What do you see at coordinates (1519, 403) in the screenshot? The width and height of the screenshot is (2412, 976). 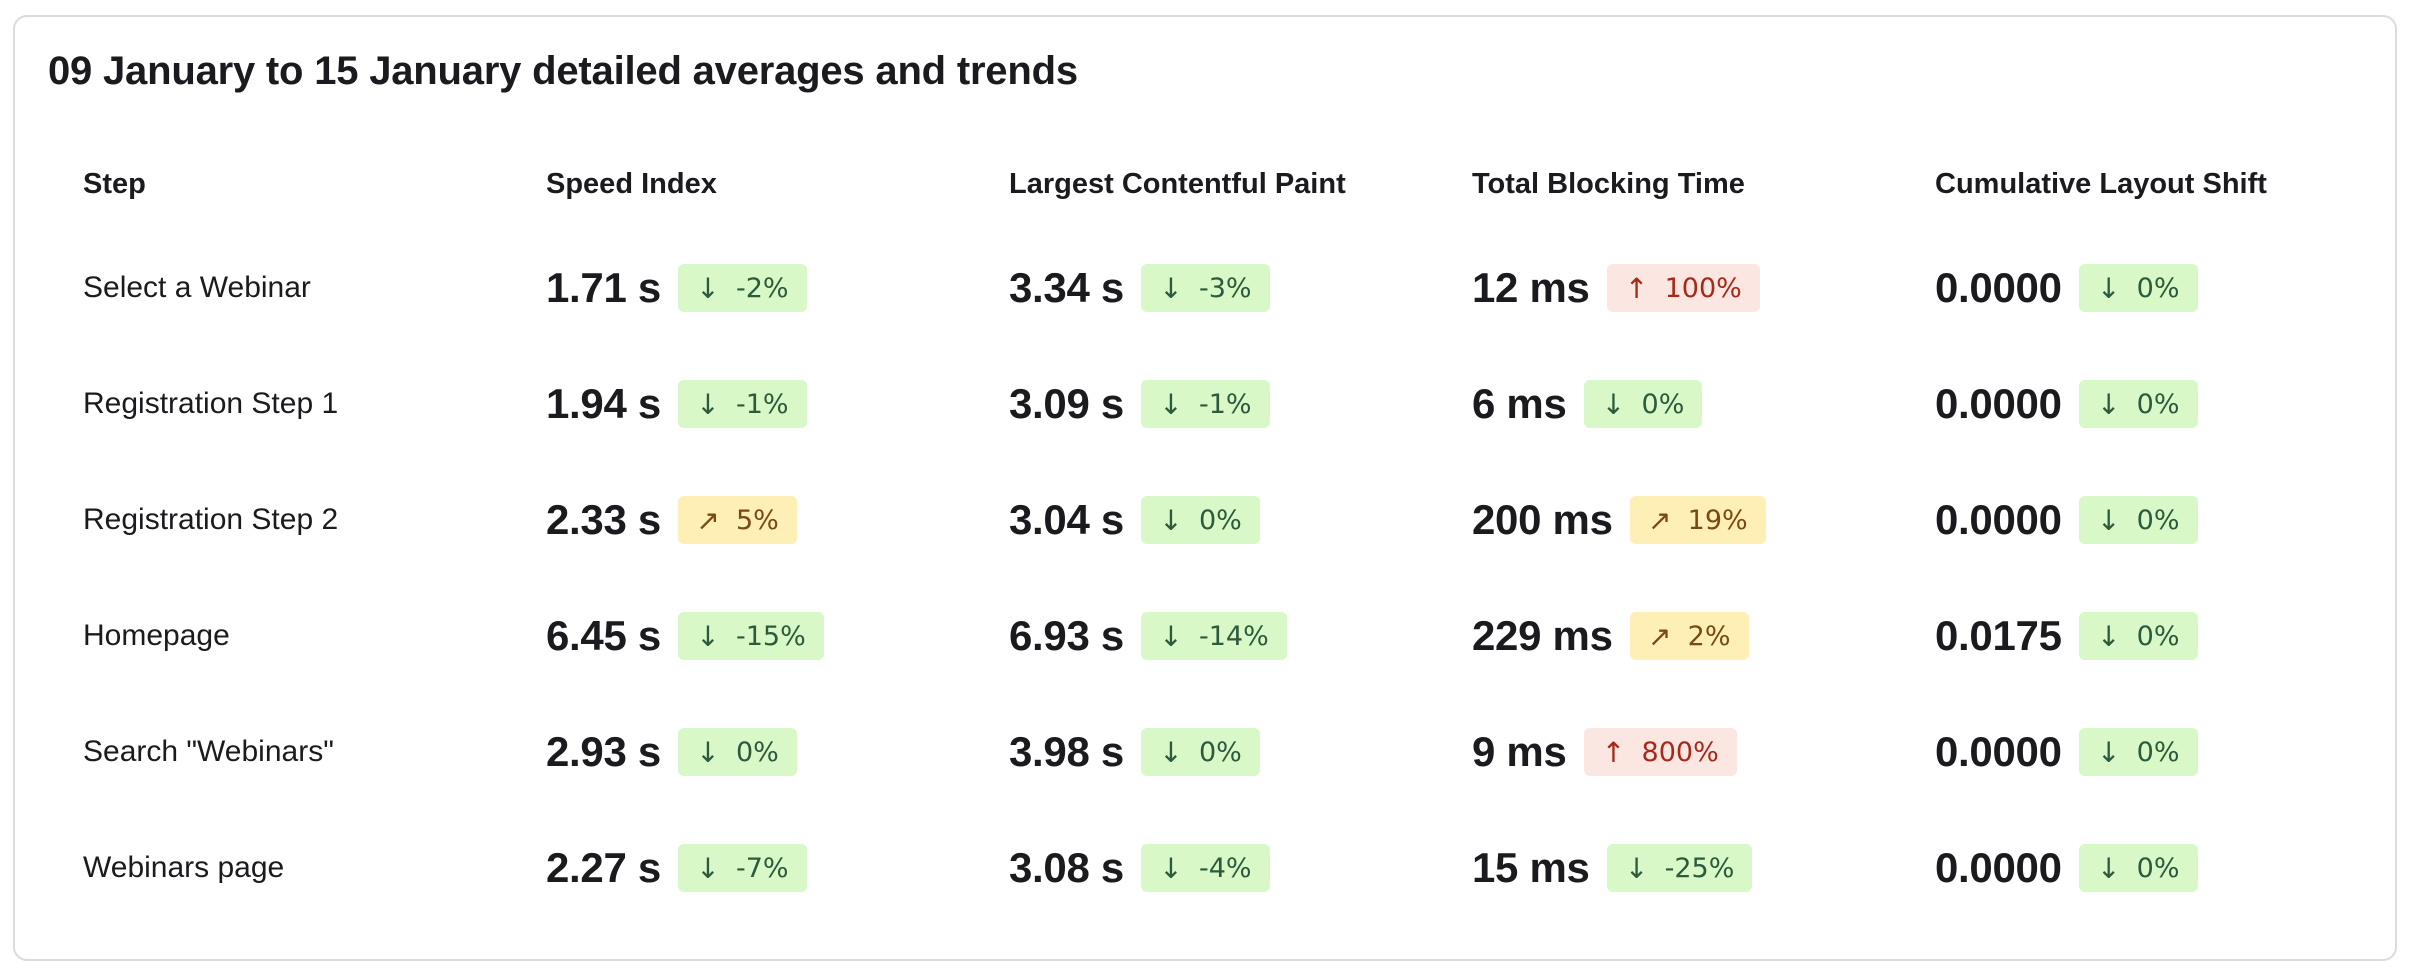 I see `tbt-value: 6 ms` at bounding box center [1519, 403].